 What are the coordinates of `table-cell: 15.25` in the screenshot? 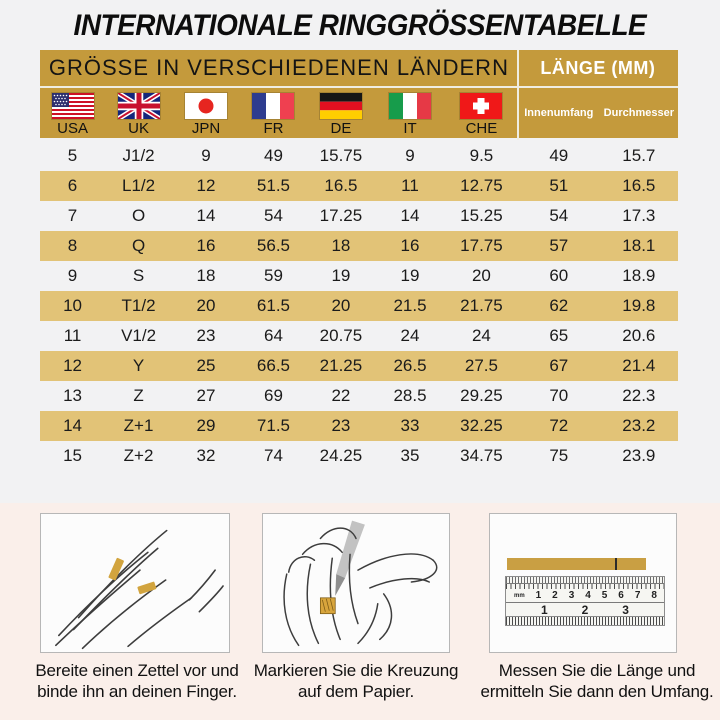 It's located at (481, 215).